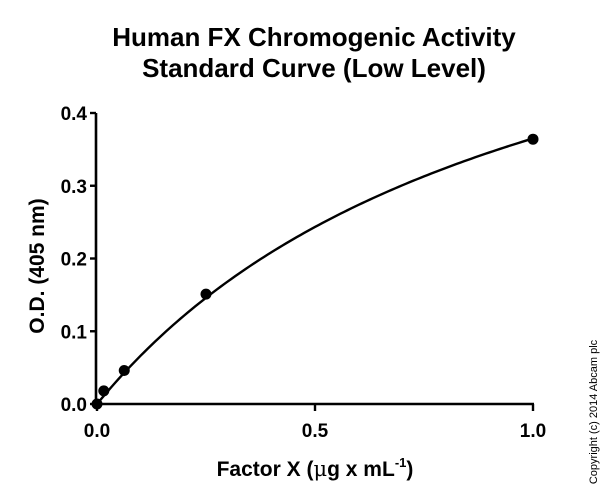 This screenshot has height=503, width=600. I want to click on copyright-notice: Copyright (c) 2014 Abcam plc, so click(594, 411).